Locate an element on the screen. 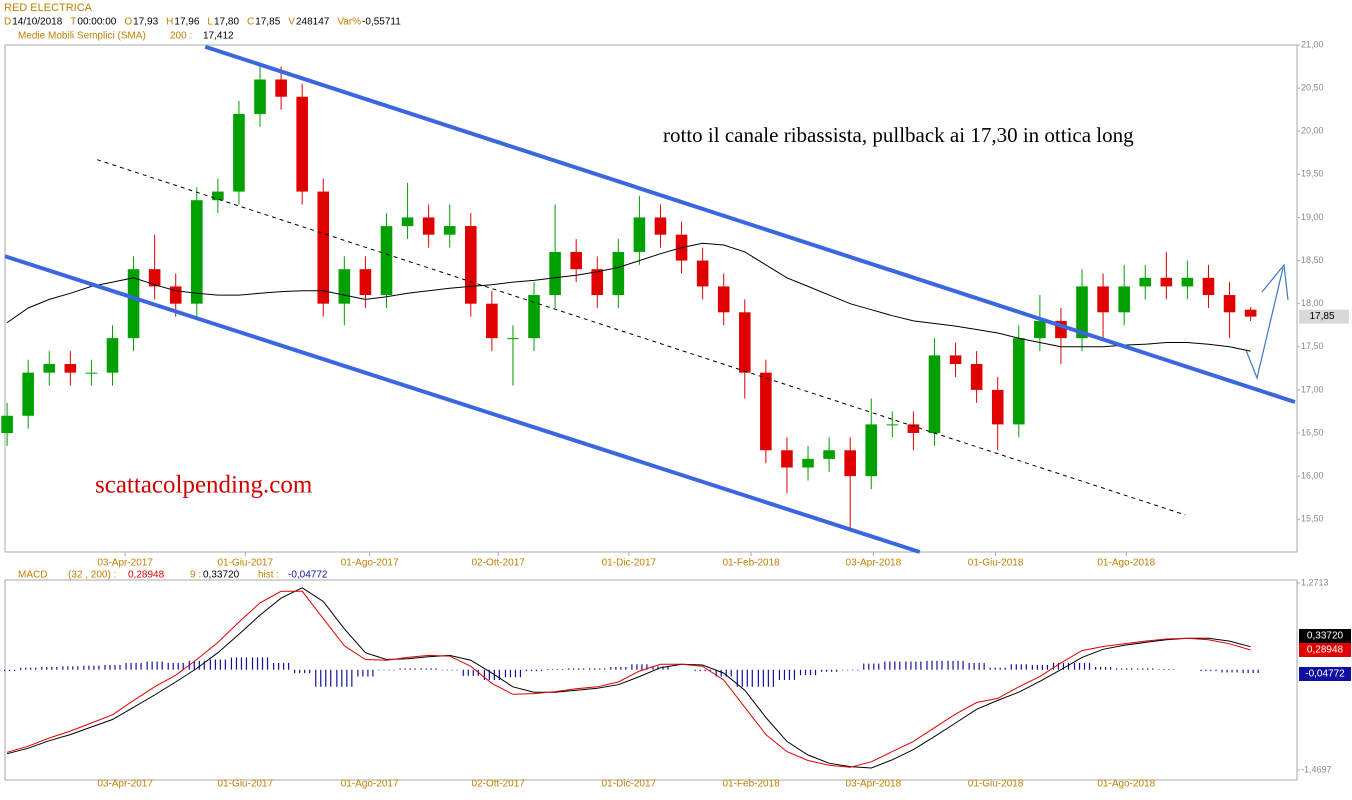  instrument-title: RED ELECTRICA is located at coordinates (48, 8).